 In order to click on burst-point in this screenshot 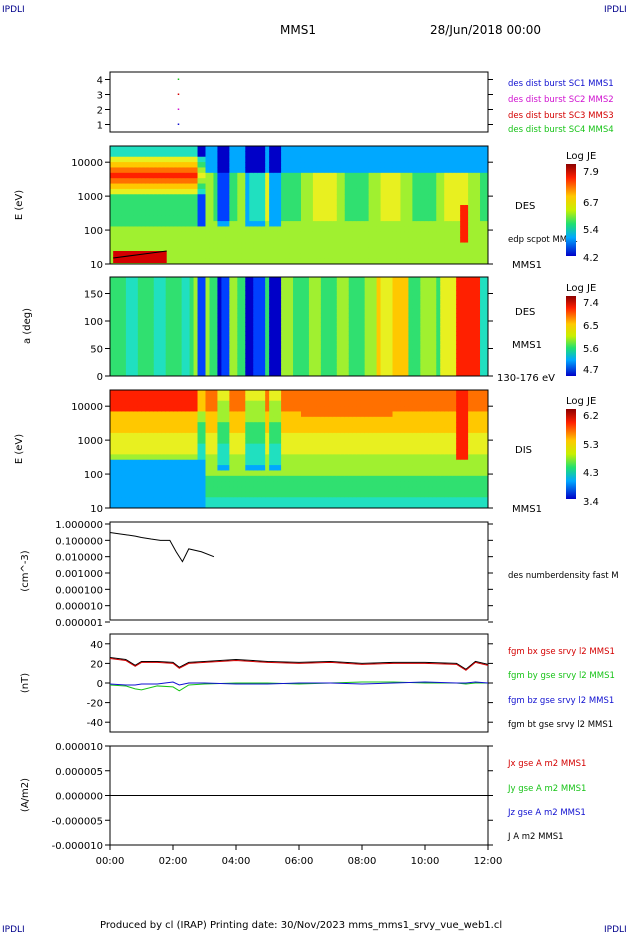, I will do `click(178, 109)`.